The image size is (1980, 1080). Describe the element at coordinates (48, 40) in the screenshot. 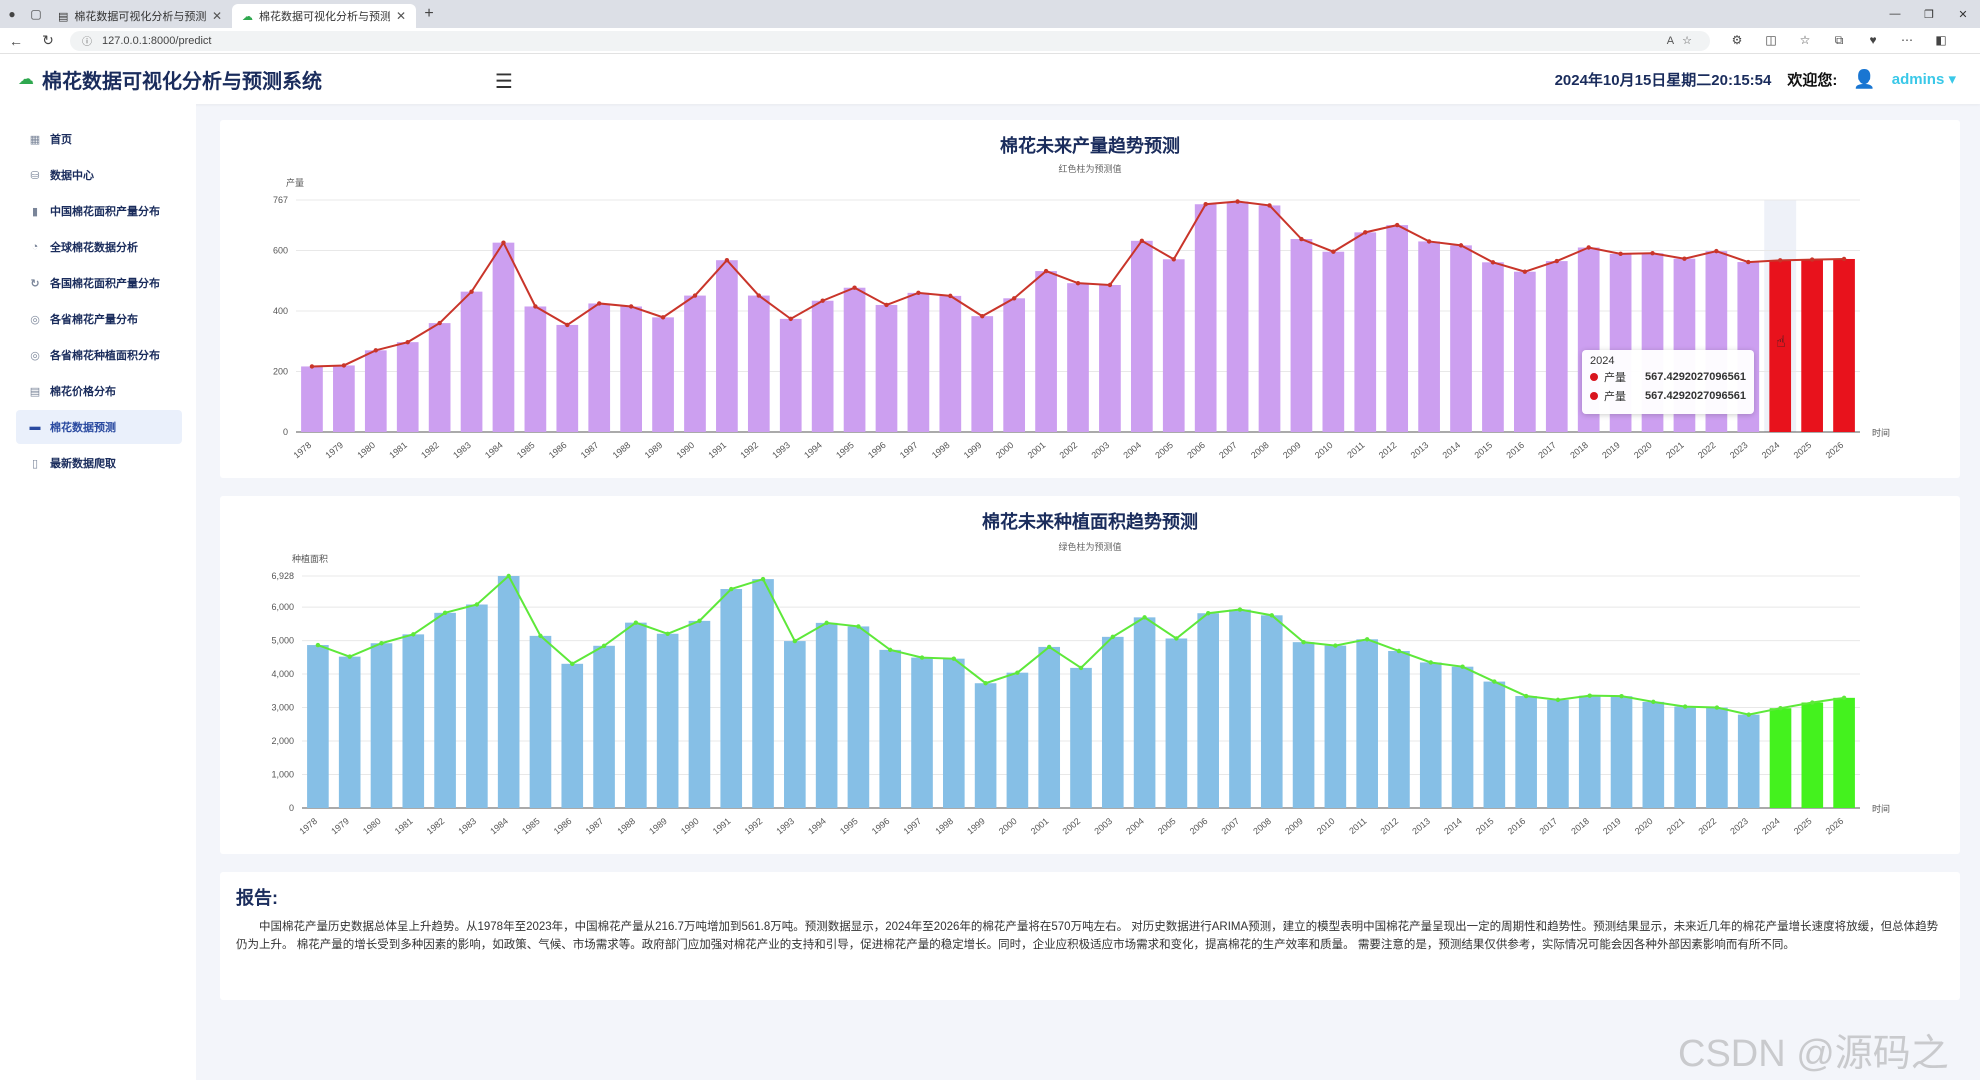

I see `reload-button: ↻` at that location.